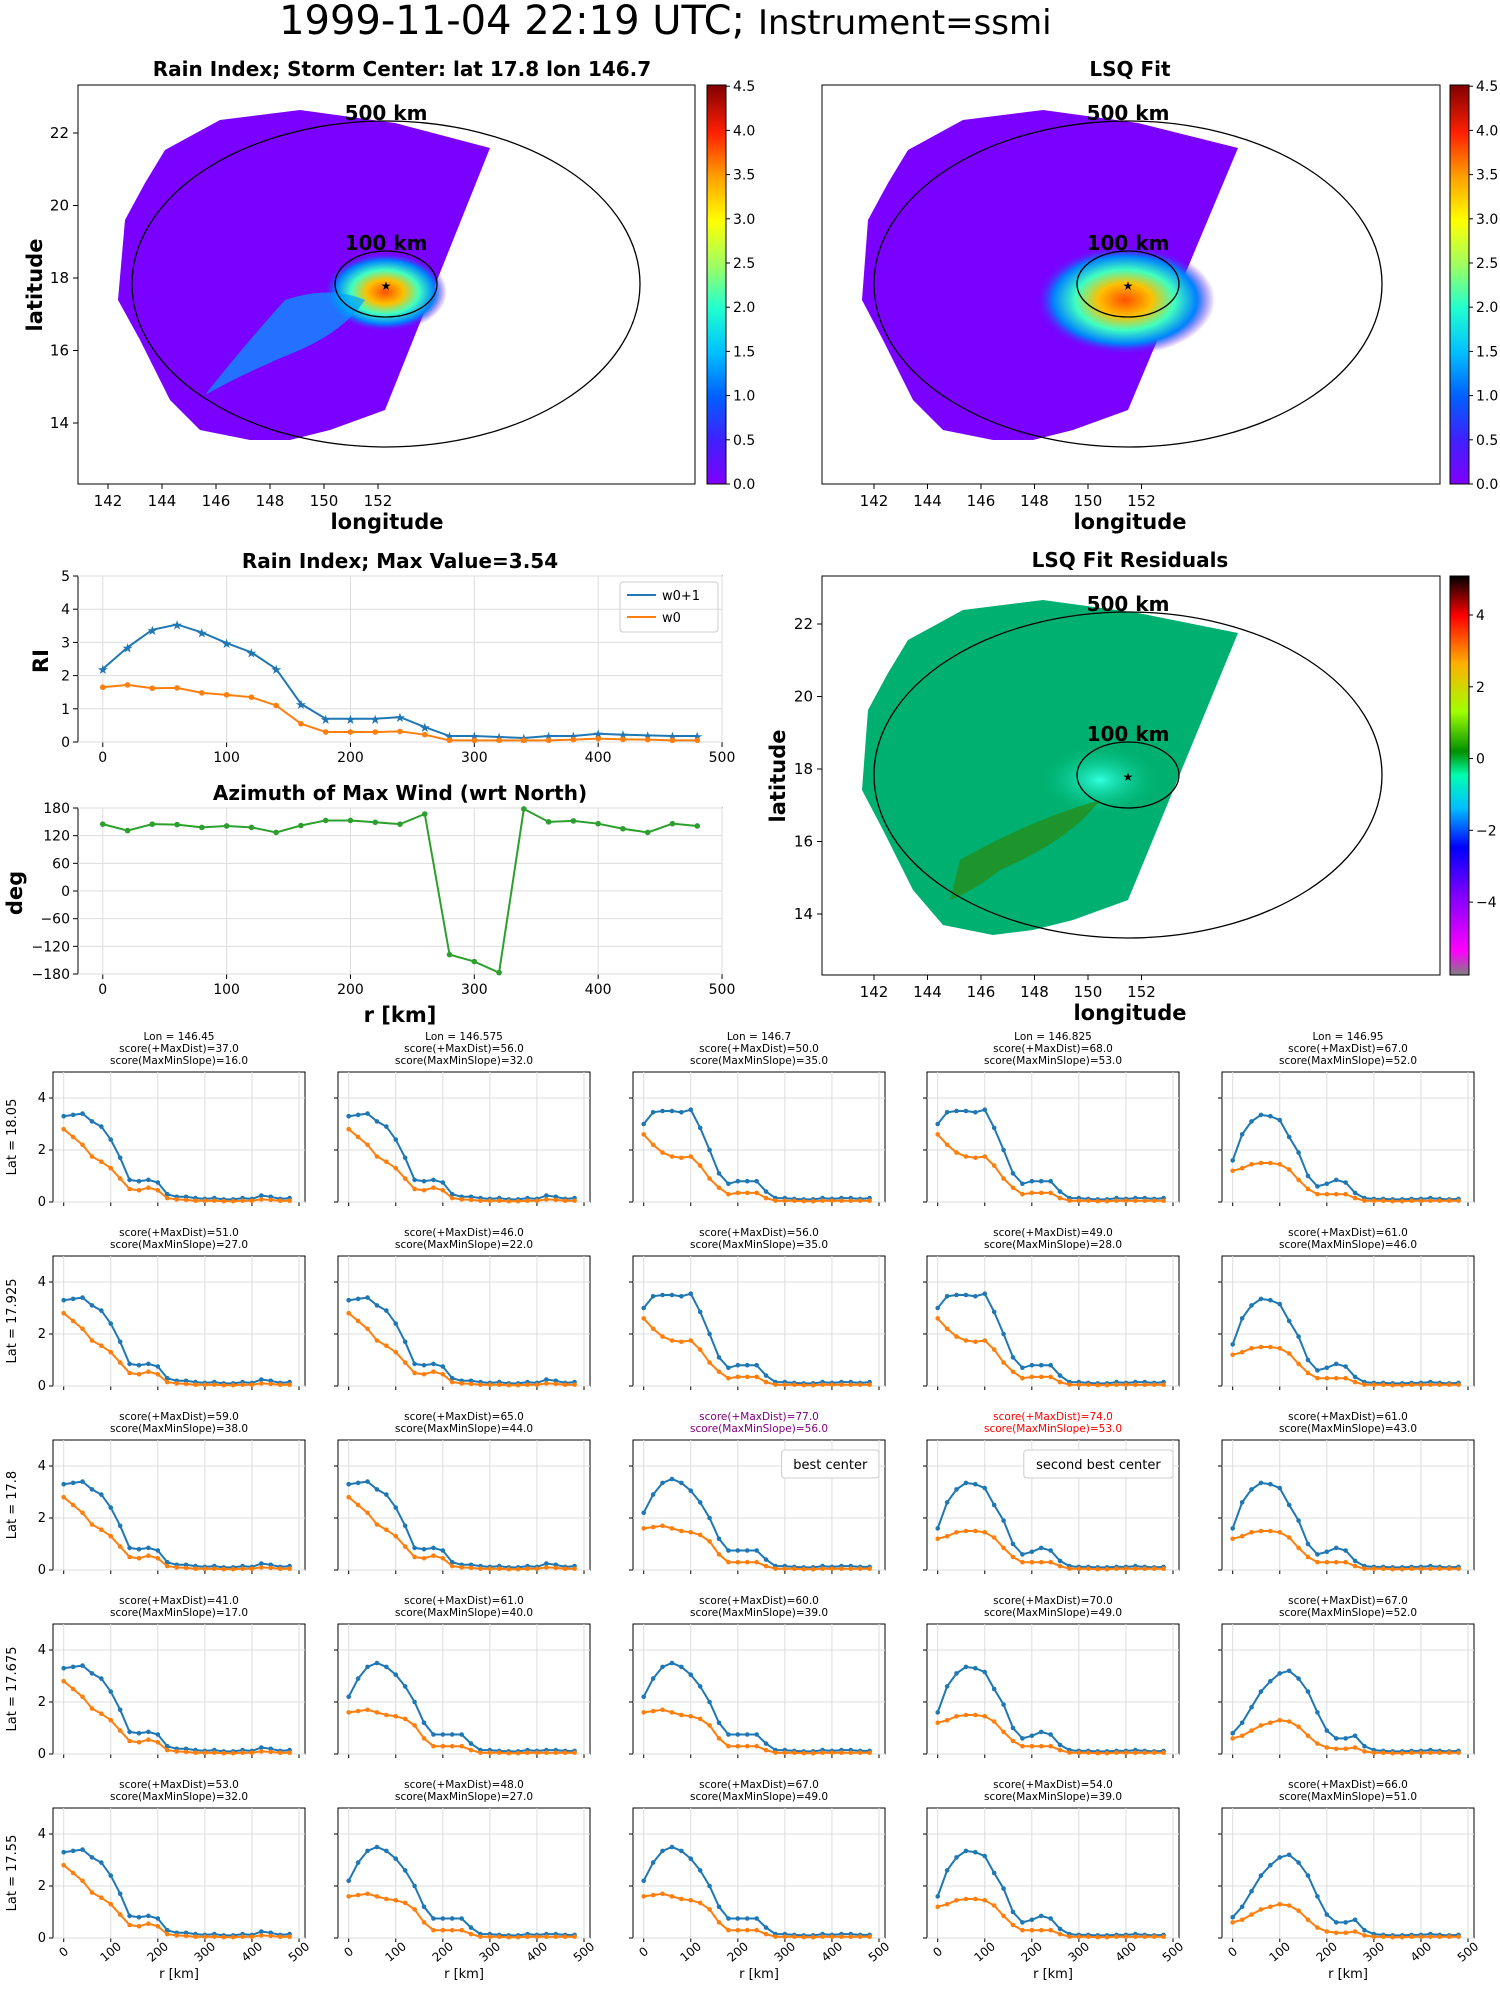 The width and height of the screenshot is (1500, 2000). Describe the element at coordinates (1050, 1525) in the screenshot. I see `panel-profile-line` at that location.